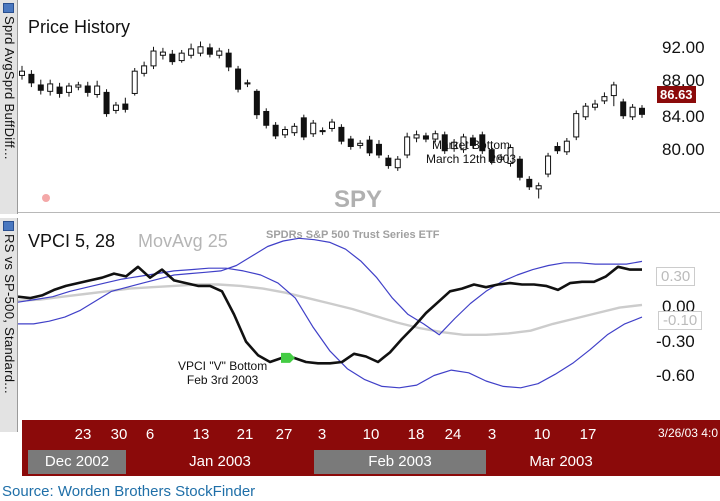 This screenshot has height=501, width=720. Describe the element at coordinates (471, 159) in the screenshot. I see `annotation-line: March 12th 2003` at that location.